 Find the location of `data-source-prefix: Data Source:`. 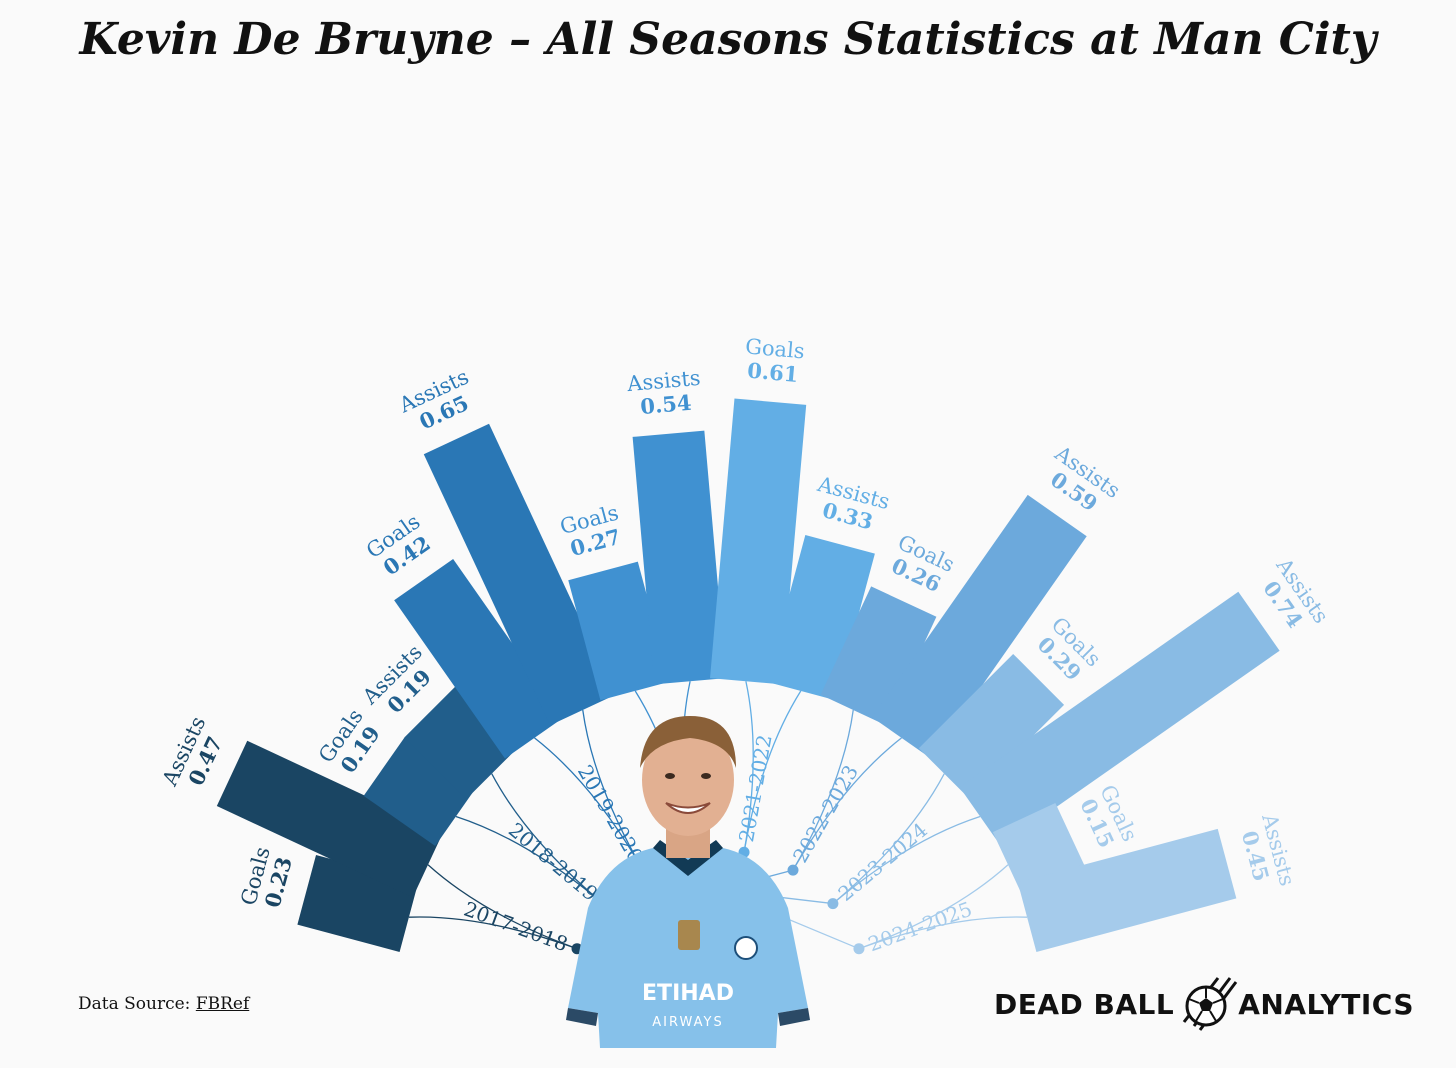

data-source-prefix: Data Source: is located at coordinates (137, 1004).